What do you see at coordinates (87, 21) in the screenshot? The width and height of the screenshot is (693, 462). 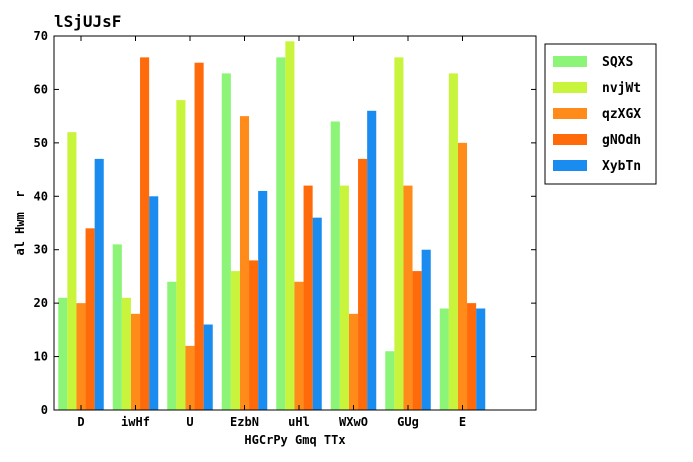 I see `chart-title: lSjUJsF` at bounding box center [87, 21].